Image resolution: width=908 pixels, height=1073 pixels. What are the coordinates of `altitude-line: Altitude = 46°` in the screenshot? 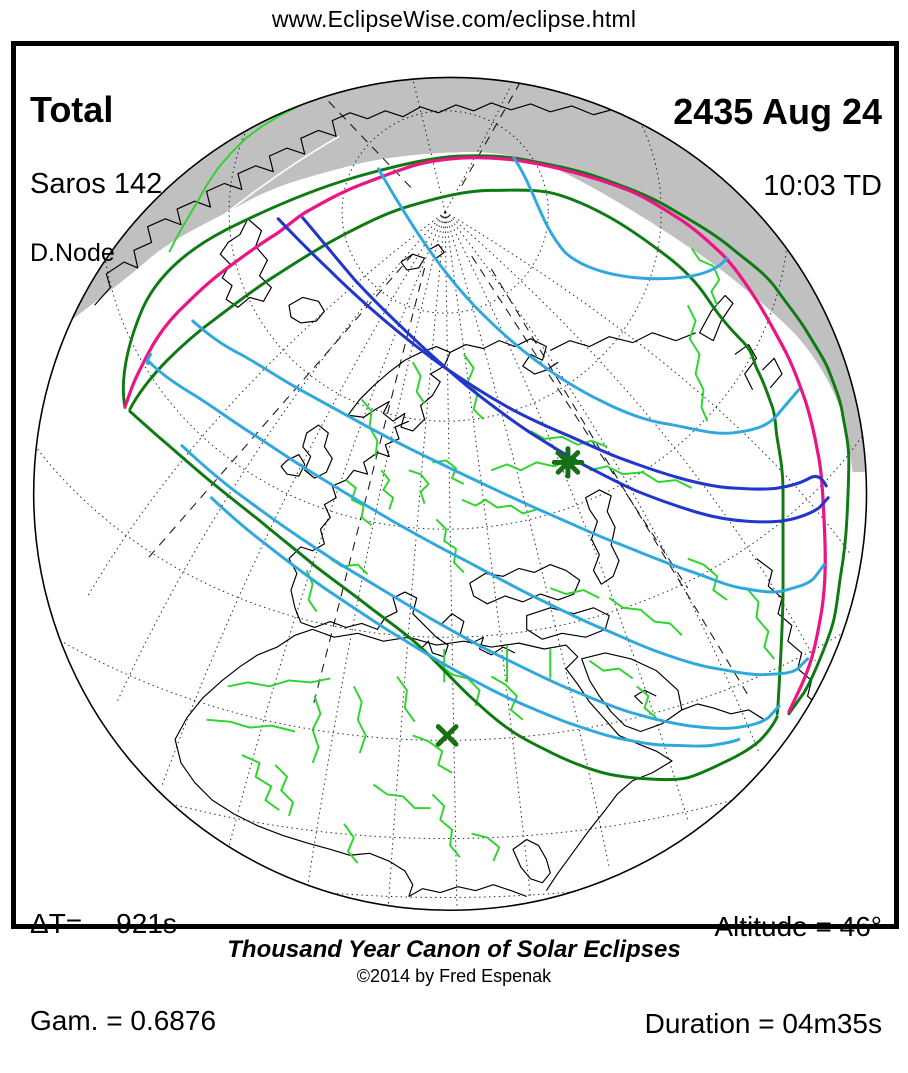 It's located at (763, 927).